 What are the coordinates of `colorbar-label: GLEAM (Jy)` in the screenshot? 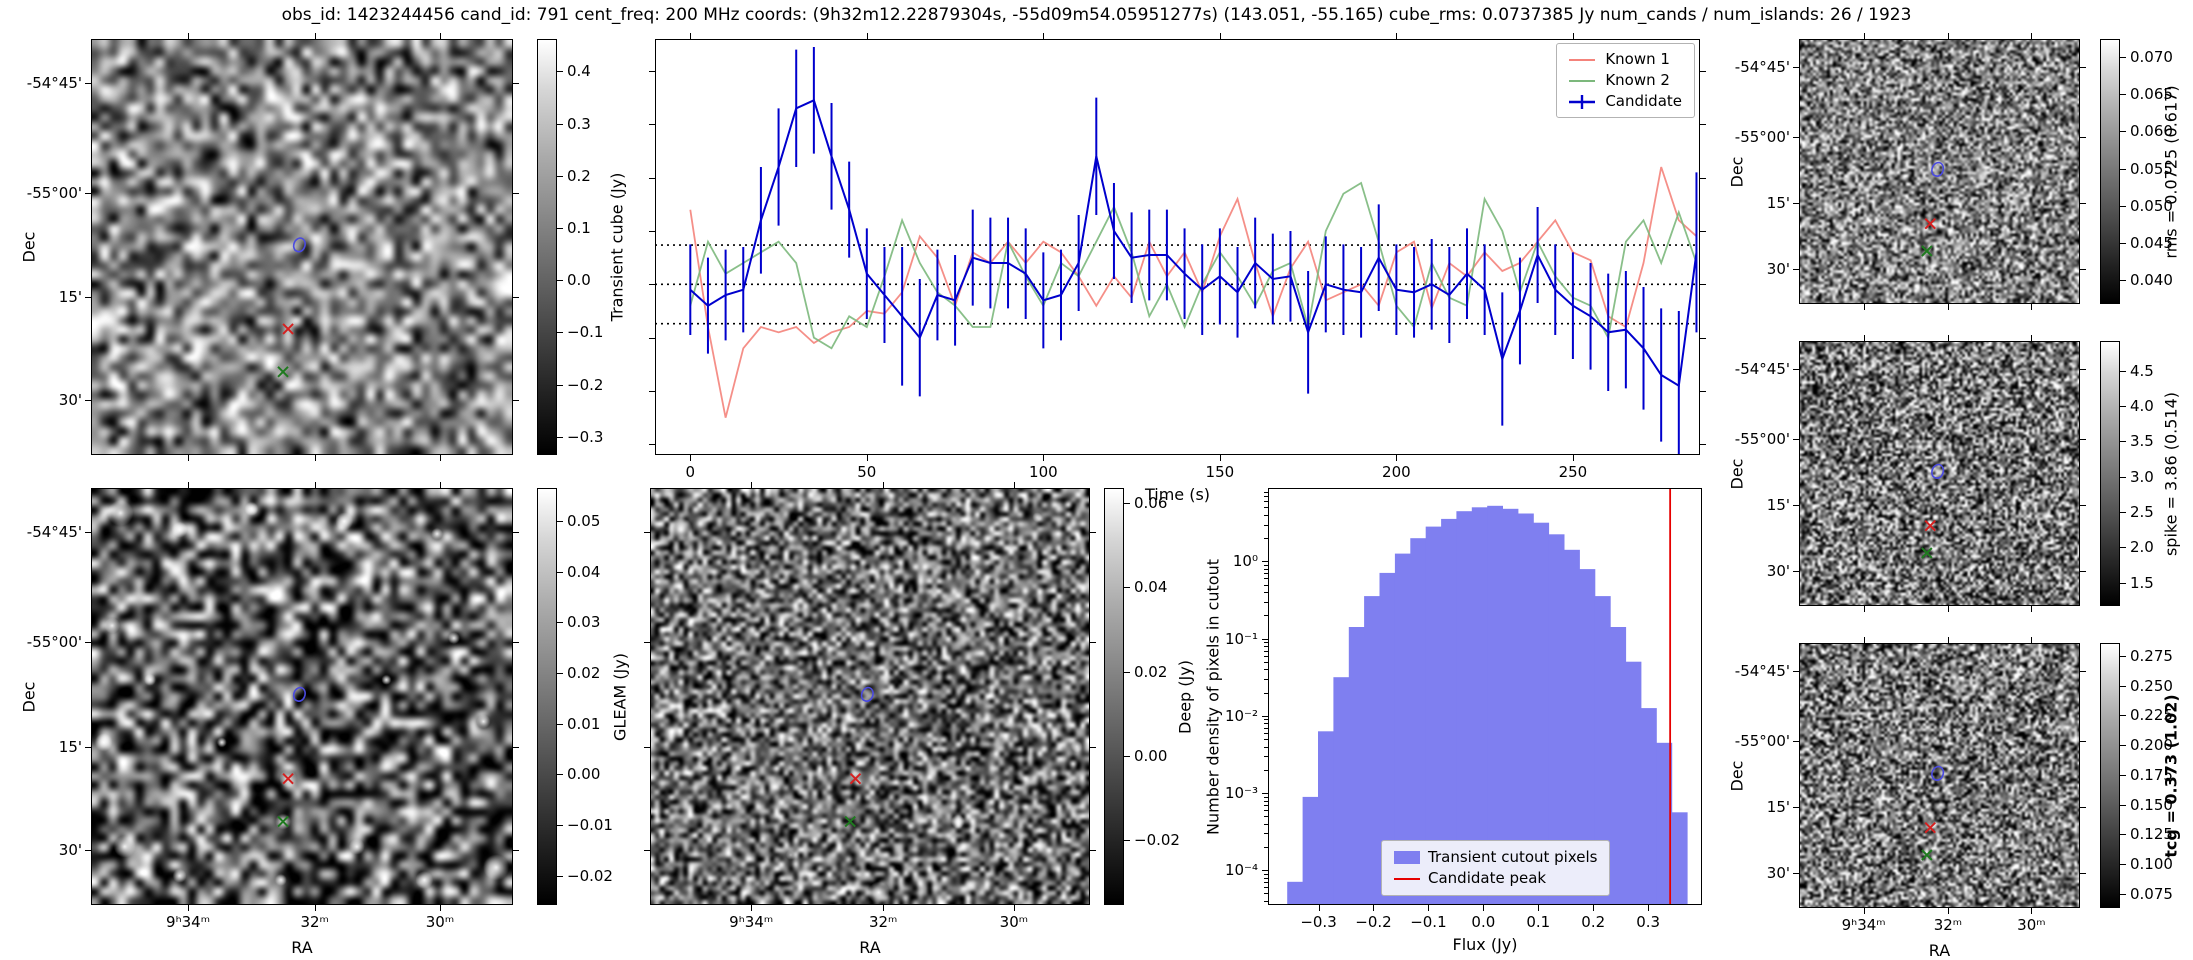 It's located at (620, 696).